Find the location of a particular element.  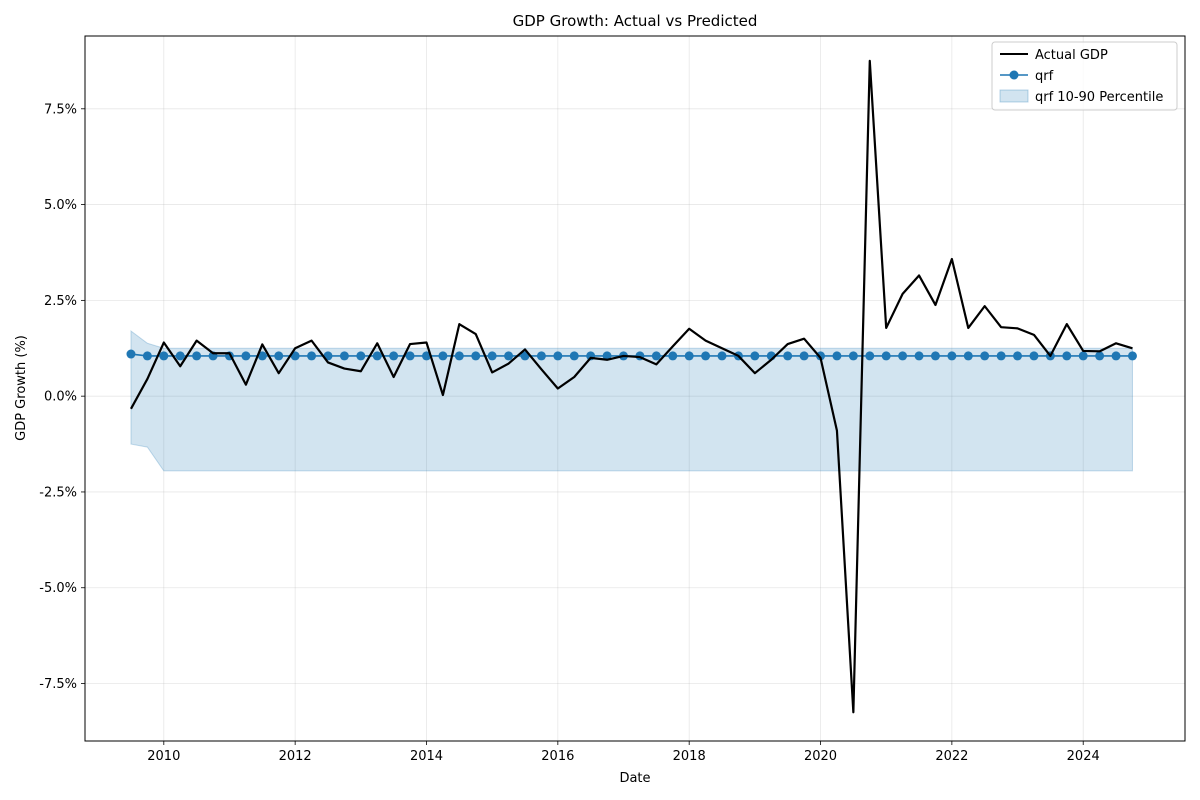

percentile-band-area is located at coordinates (631, 401).